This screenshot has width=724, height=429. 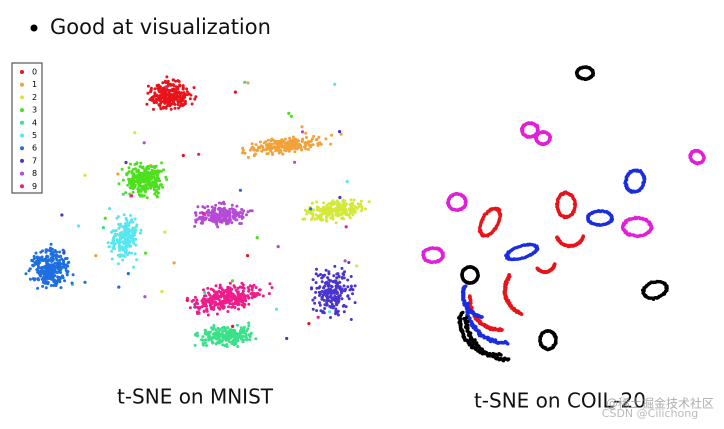 I want to click on legend-box, so click(x=27, y=128).